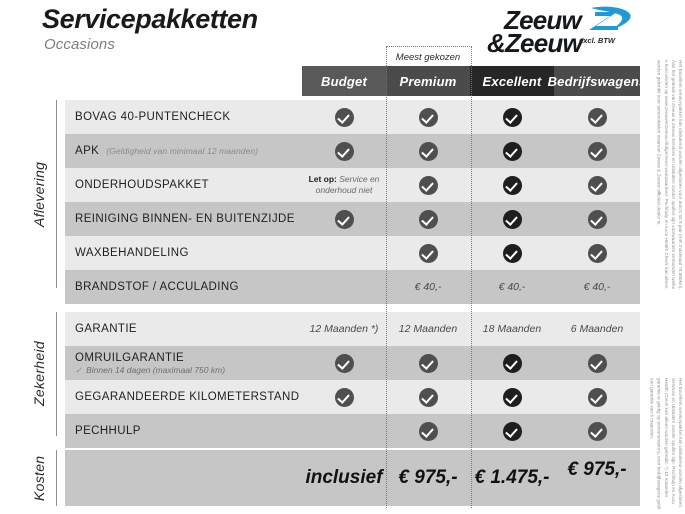  What do you see at coordinates (79, 44) in the screenshot?
I see `page-subtitle: Occasions` at bounding box center [79, 44].